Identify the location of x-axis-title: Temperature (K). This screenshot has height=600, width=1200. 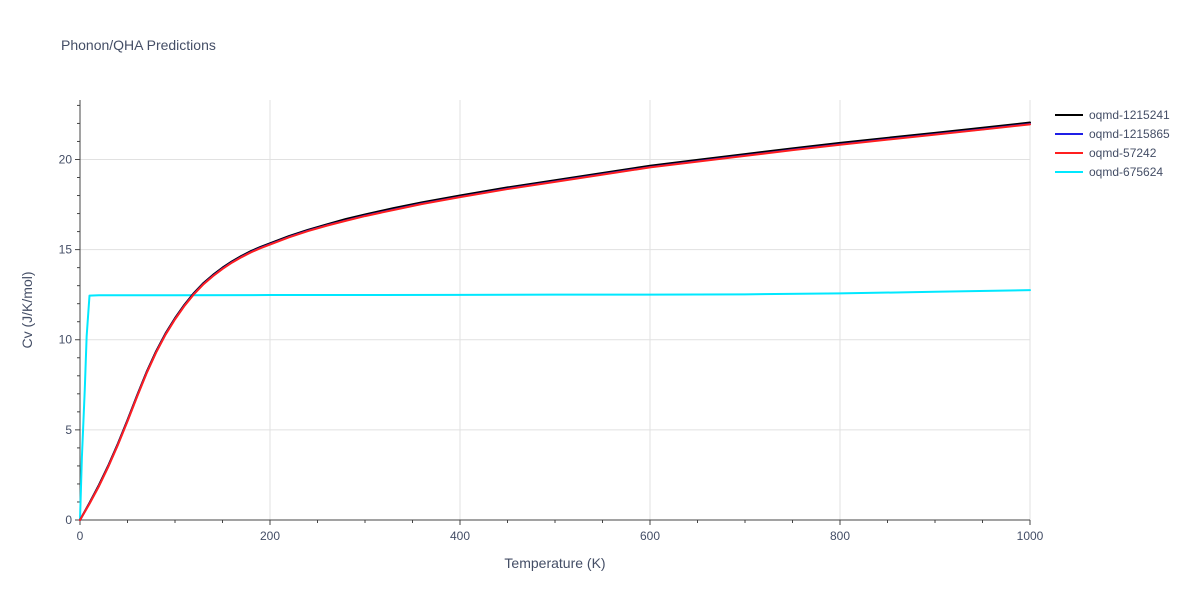
(554, 563).